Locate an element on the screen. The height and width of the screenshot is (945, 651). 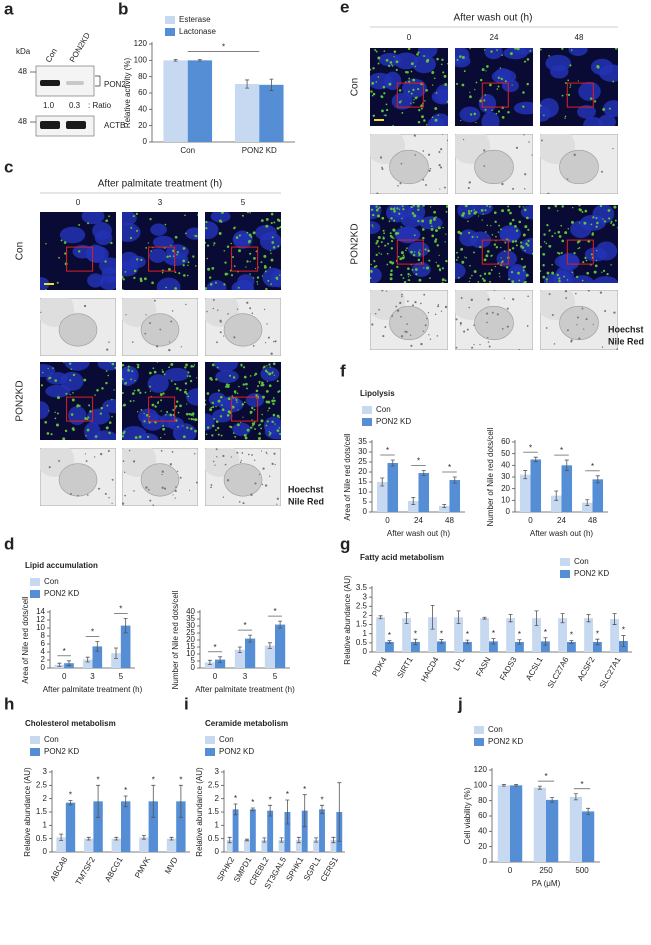
y-tick-label: 4 is located at coordinates (43, 651).